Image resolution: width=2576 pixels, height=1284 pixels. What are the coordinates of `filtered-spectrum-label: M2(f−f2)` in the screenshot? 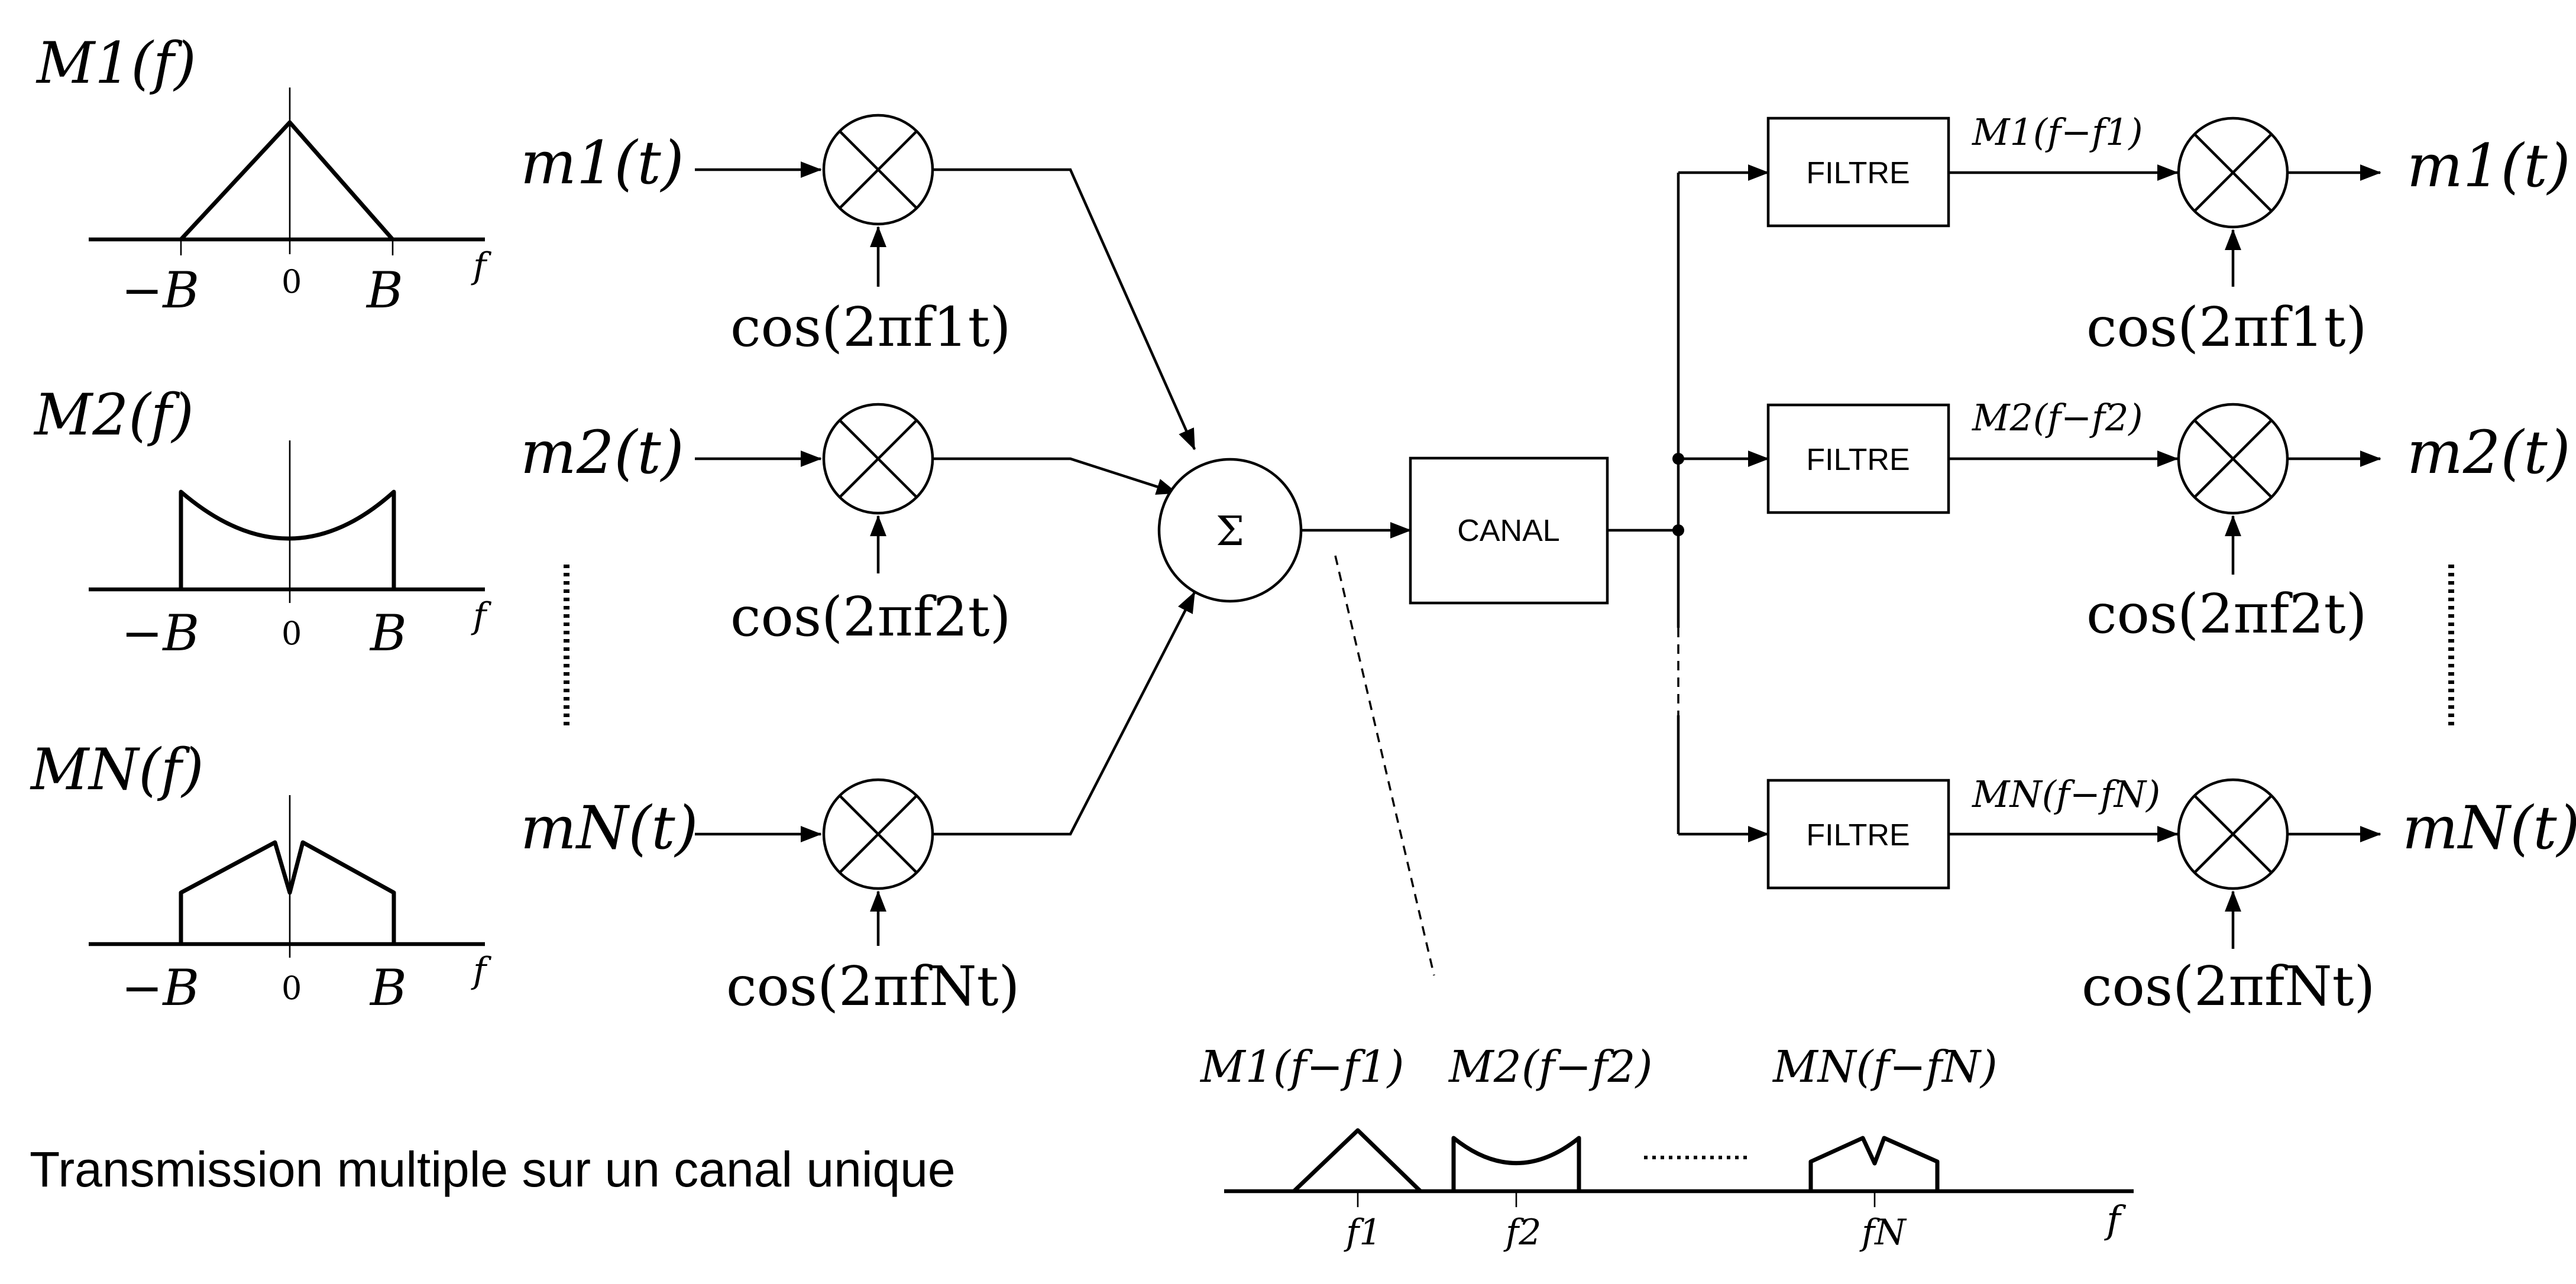 It's located at (2057, 417).